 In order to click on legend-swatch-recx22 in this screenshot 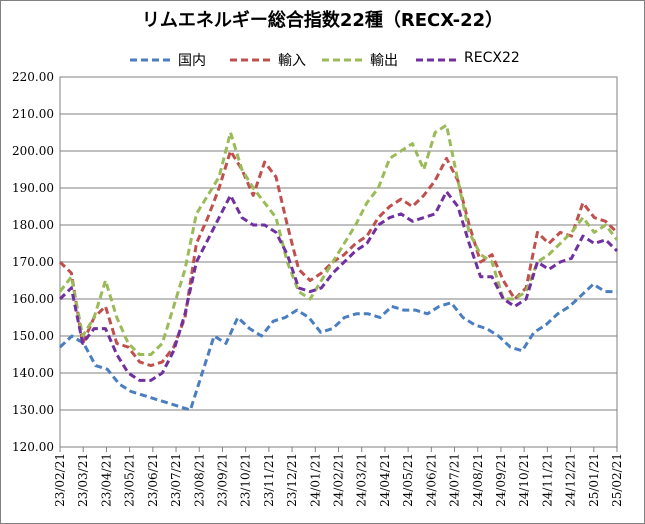, I will do `click(436, 60)`.